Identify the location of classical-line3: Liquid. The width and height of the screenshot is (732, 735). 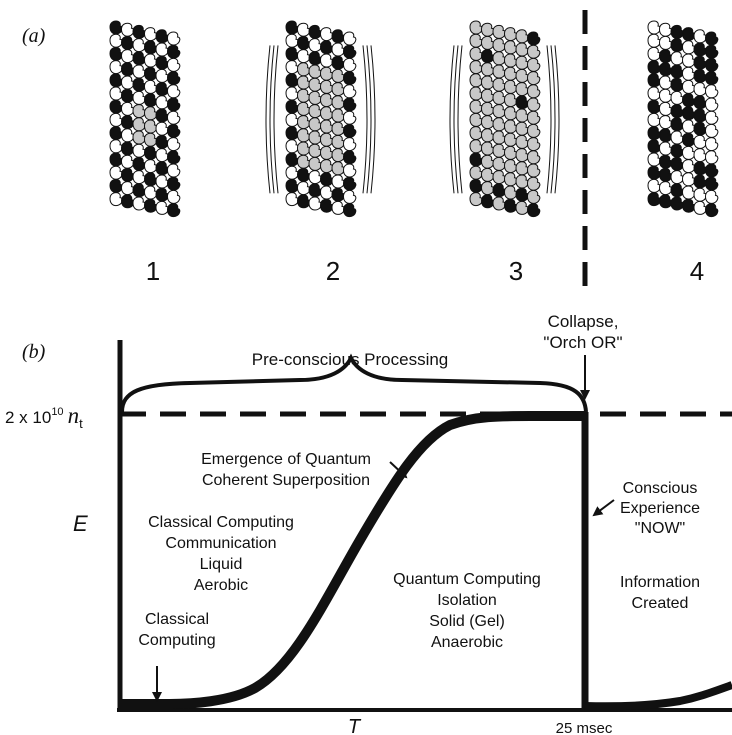
(221, 564).